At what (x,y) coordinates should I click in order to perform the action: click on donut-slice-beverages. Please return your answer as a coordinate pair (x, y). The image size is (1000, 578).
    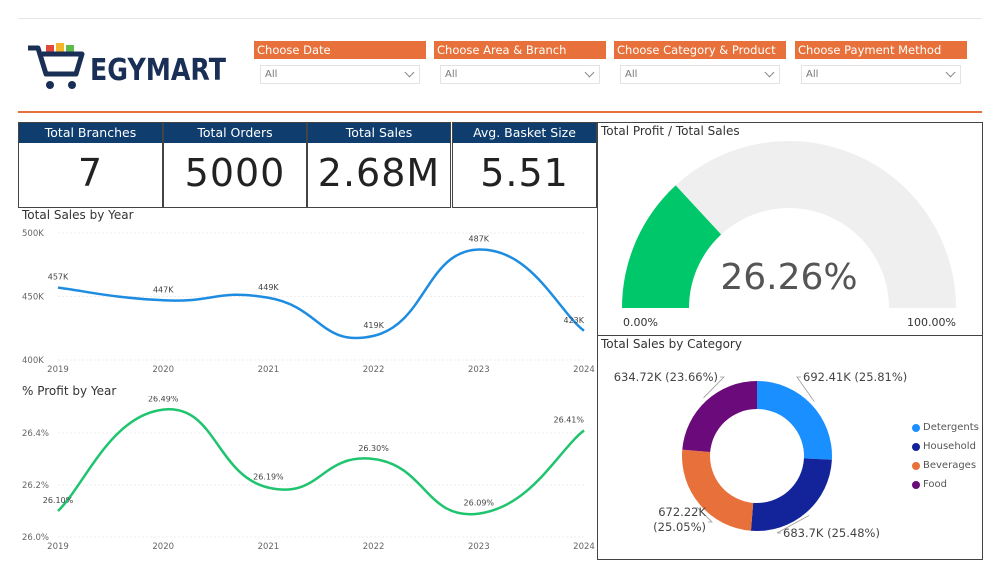
    Looking at the image, I should click on (718, 490).